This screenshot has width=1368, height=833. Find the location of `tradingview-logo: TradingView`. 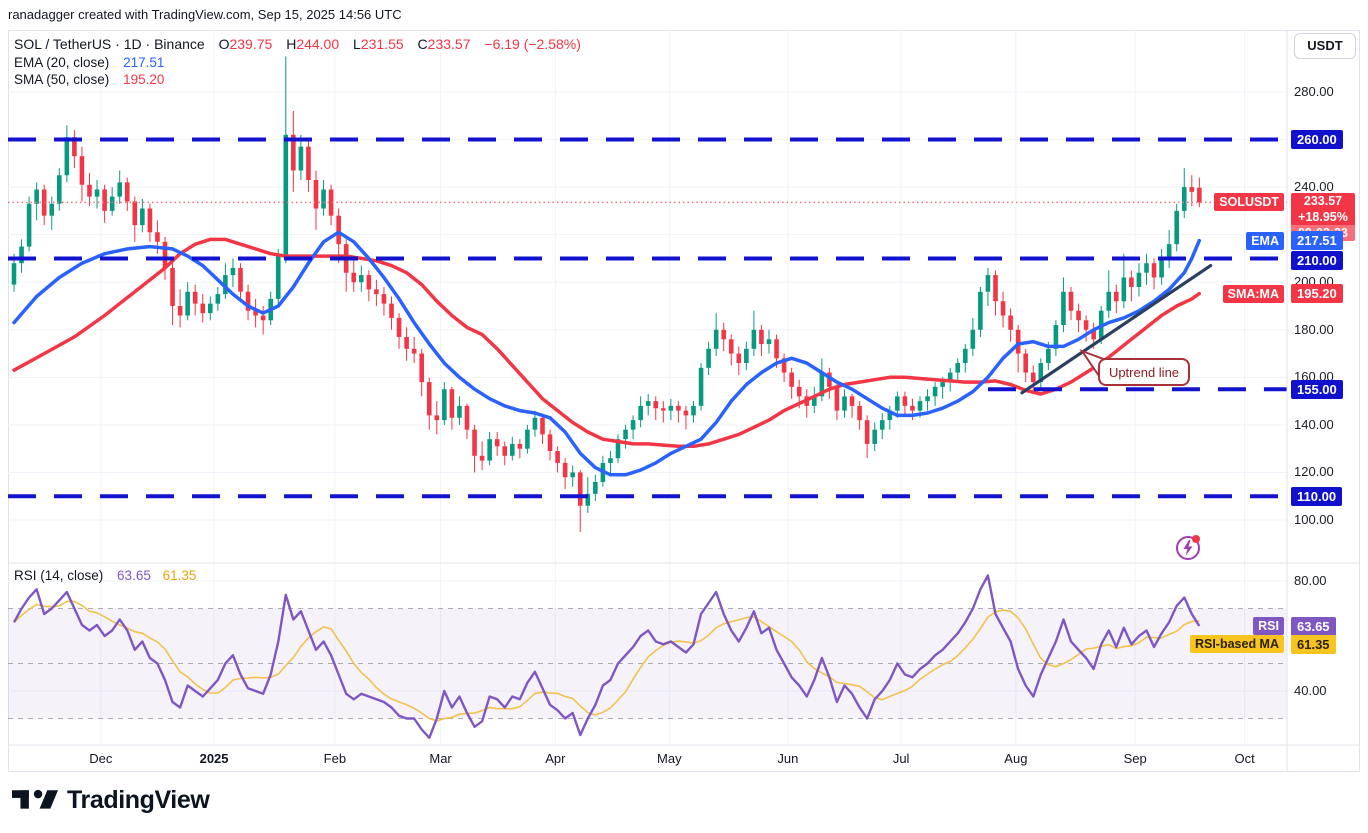

tradingview-logo: TradingView is located at coordinates (111, 800).